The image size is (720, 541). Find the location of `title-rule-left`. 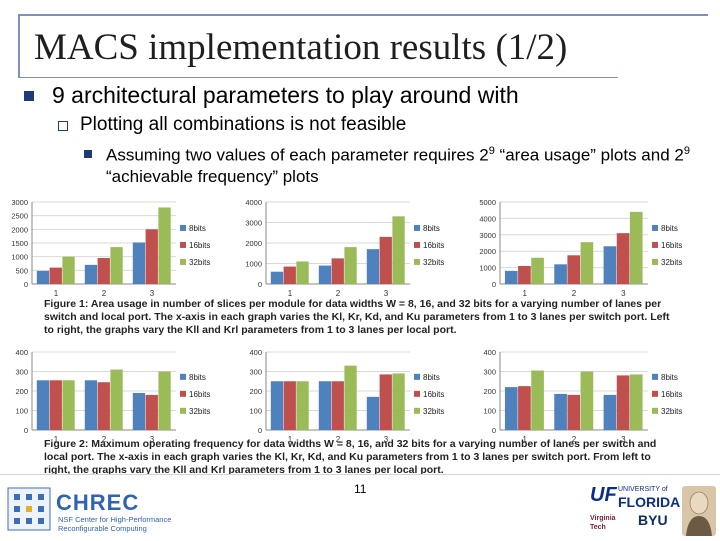

title-rule-left is located at coordinates (19, 46).